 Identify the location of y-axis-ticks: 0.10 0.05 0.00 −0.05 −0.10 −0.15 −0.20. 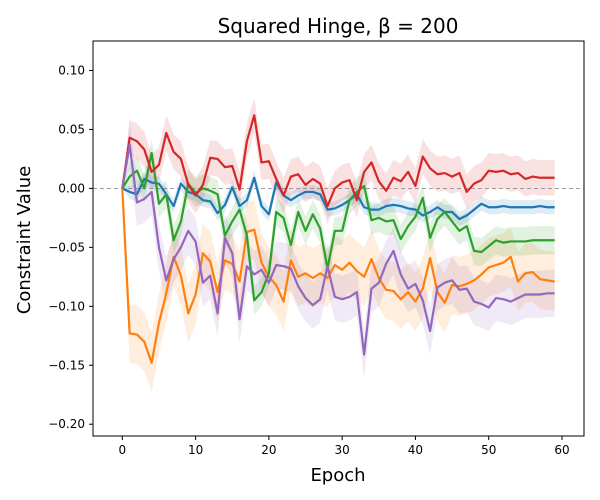
(70, 247).